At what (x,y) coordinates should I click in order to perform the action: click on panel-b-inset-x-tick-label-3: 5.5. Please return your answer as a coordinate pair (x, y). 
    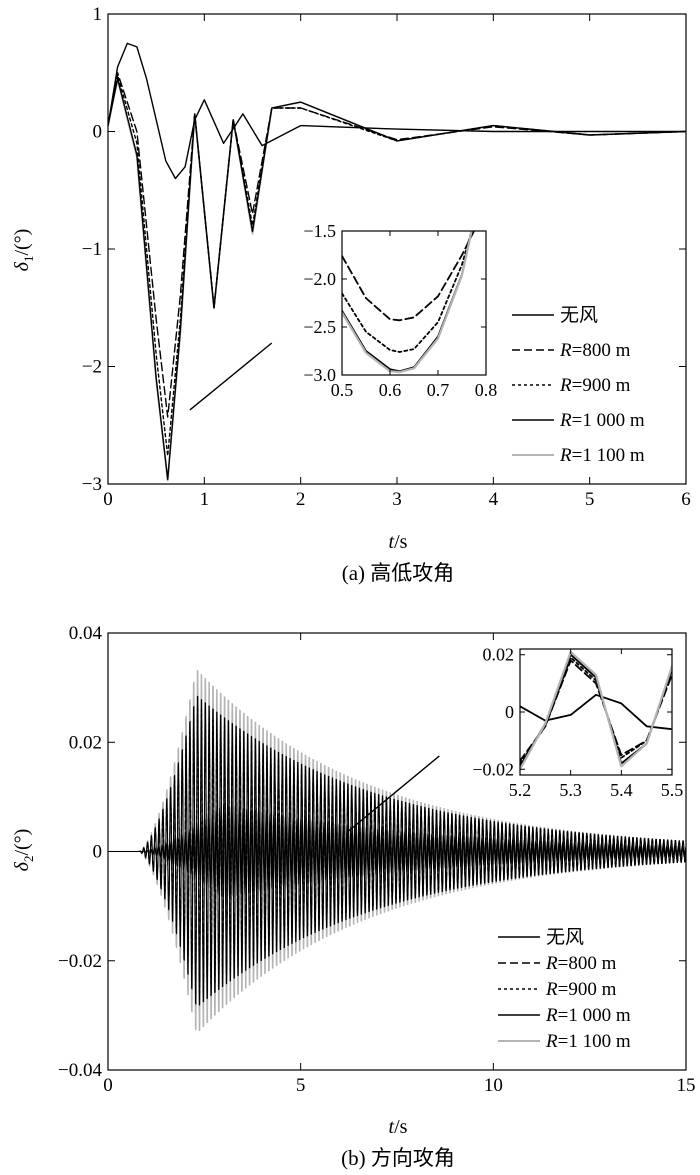
    Looking at the image, I should click on (672, 790).